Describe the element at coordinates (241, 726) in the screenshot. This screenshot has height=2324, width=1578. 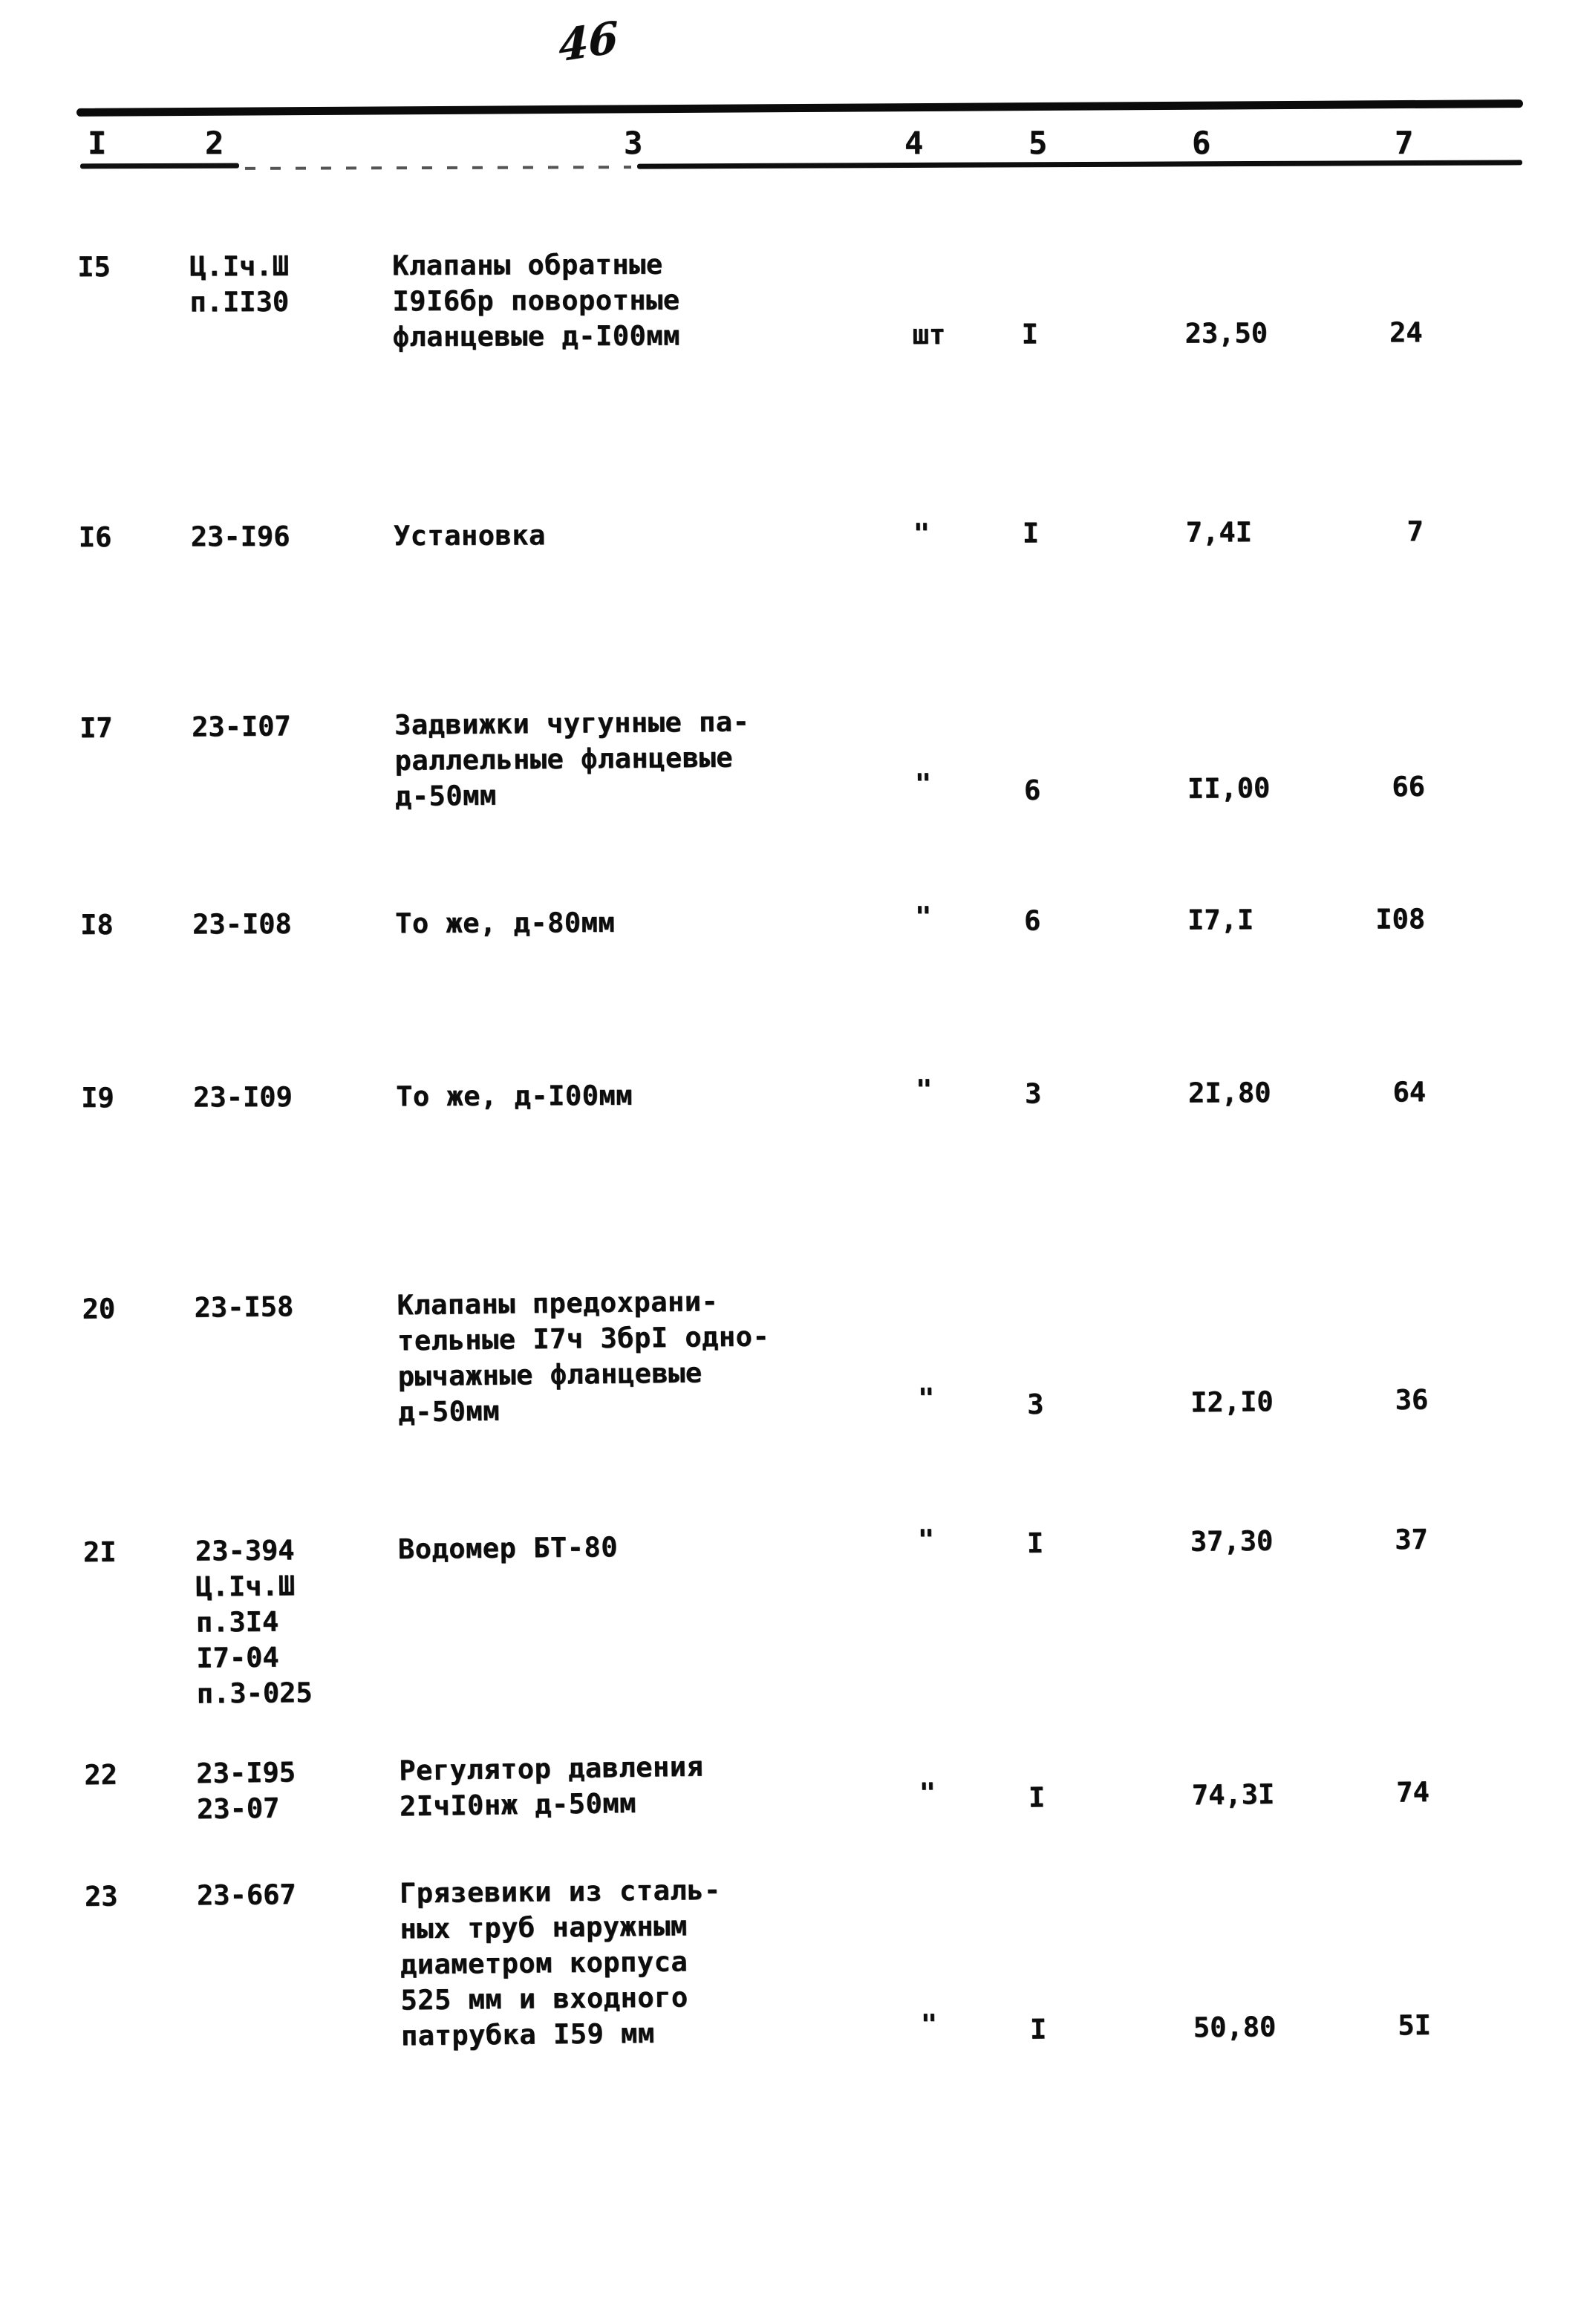
I see `row-code: 23-I07` at that location.